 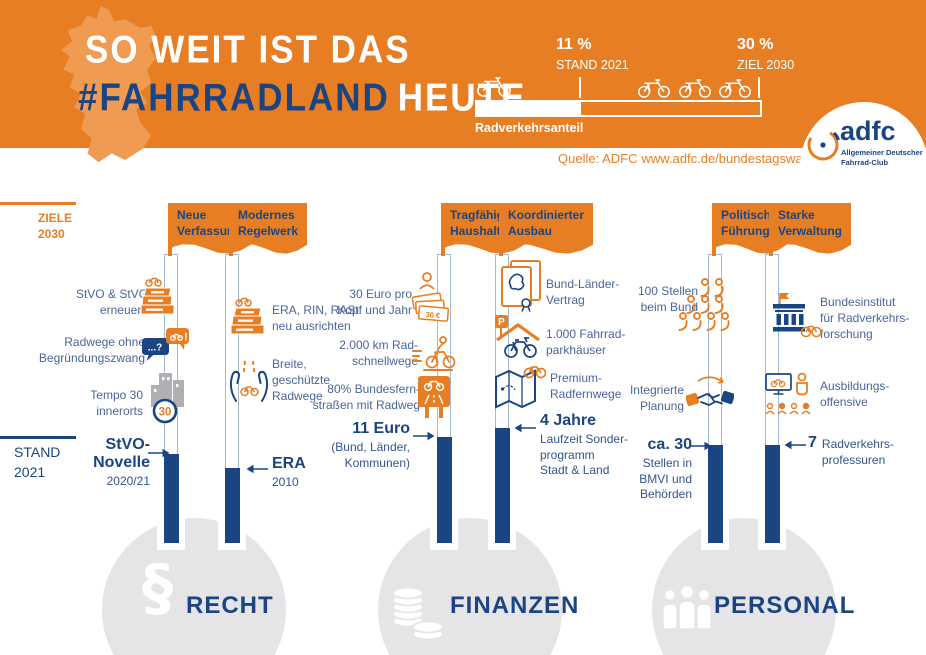 I want to click on adfc-wheel-icon, so click(x=823, y=145).